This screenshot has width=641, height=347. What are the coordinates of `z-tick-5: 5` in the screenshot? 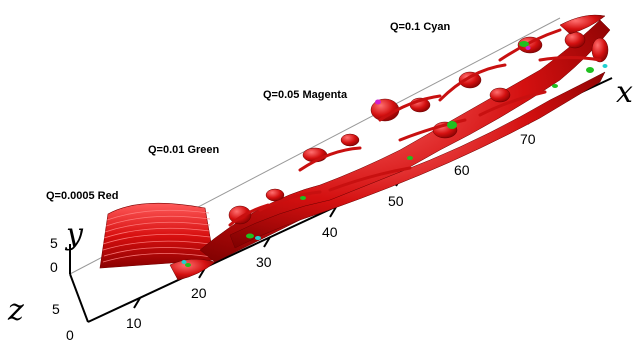 It's located at (56, 309).